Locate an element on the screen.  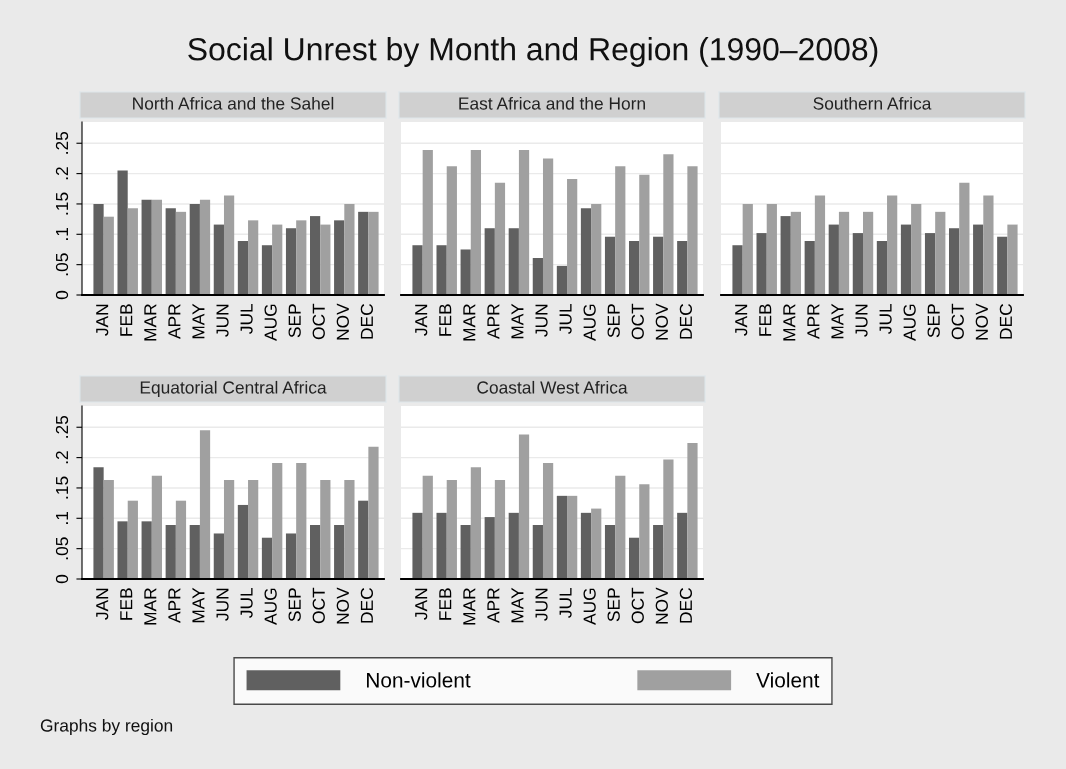
y-tick-label: .15 is located at coordinates (62, 487).